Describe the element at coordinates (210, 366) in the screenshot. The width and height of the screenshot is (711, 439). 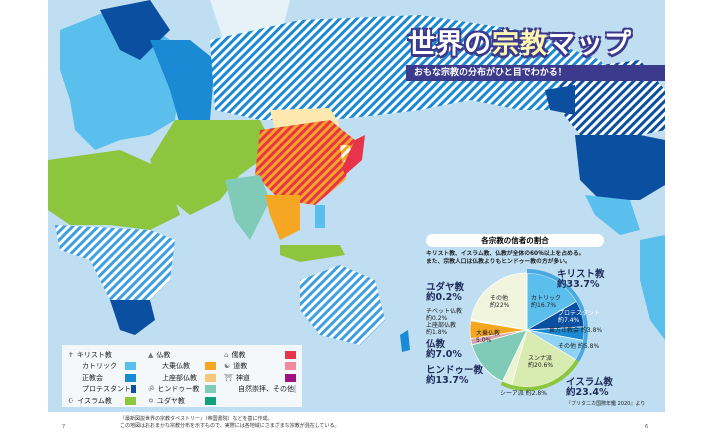
I see `swatch-mahayana` at that location.